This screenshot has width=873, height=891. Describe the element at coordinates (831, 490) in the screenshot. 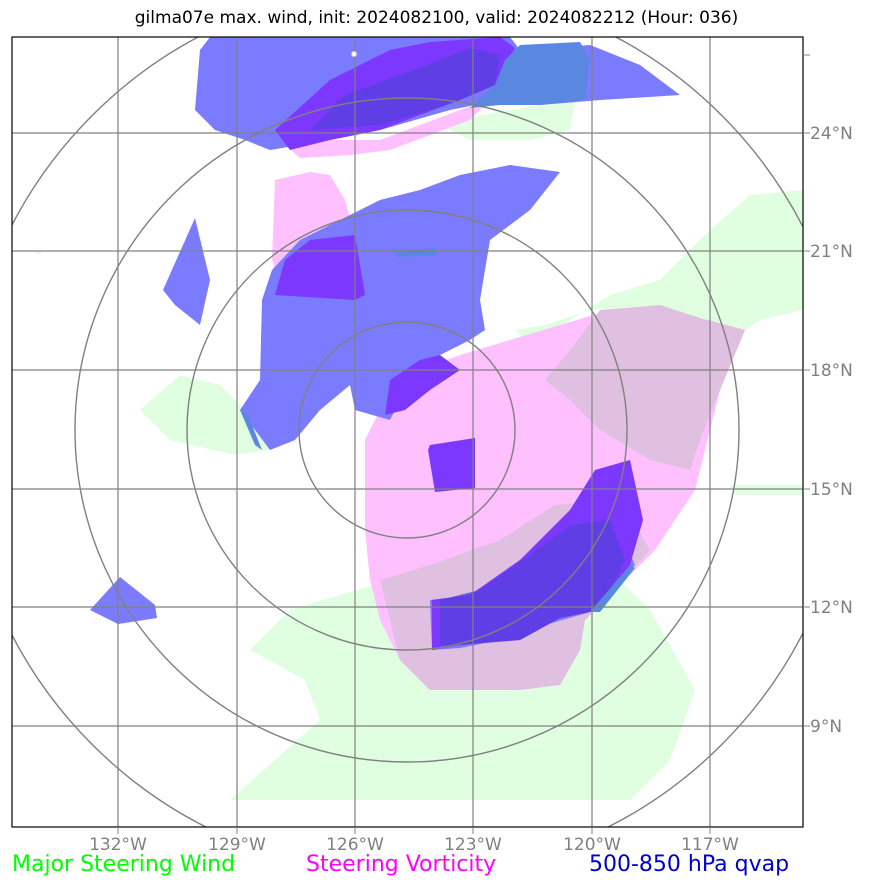

I see `lat-tick-label: 15°N` at that location.